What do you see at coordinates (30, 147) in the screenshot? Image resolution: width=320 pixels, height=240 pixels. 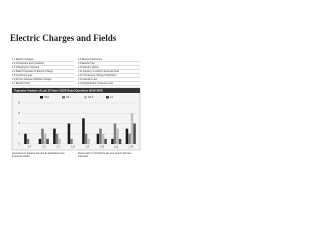 I see `x-tick-label: 1.4` at bounding box center [30, 147].